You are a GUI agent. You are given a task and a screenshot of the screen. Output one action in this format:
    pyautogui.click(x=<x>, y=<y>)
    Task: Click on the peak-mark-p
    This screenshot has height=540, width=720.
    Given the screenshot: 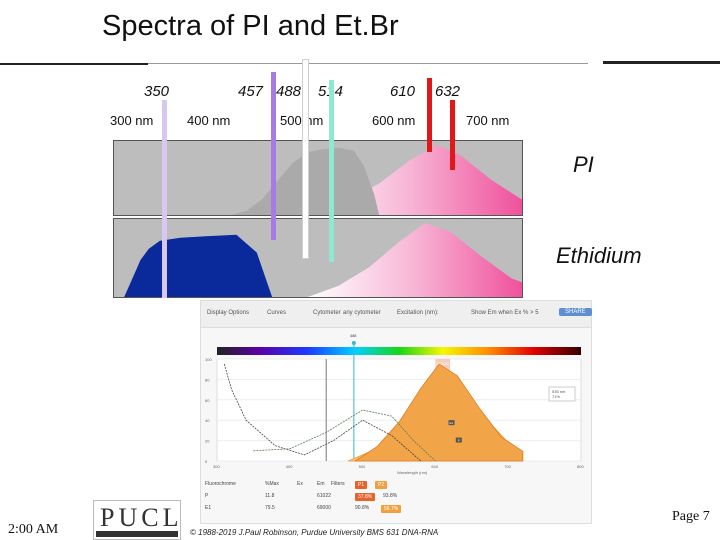 What is the action you would take?
    pyautogui.click(x=458, y=440)
    